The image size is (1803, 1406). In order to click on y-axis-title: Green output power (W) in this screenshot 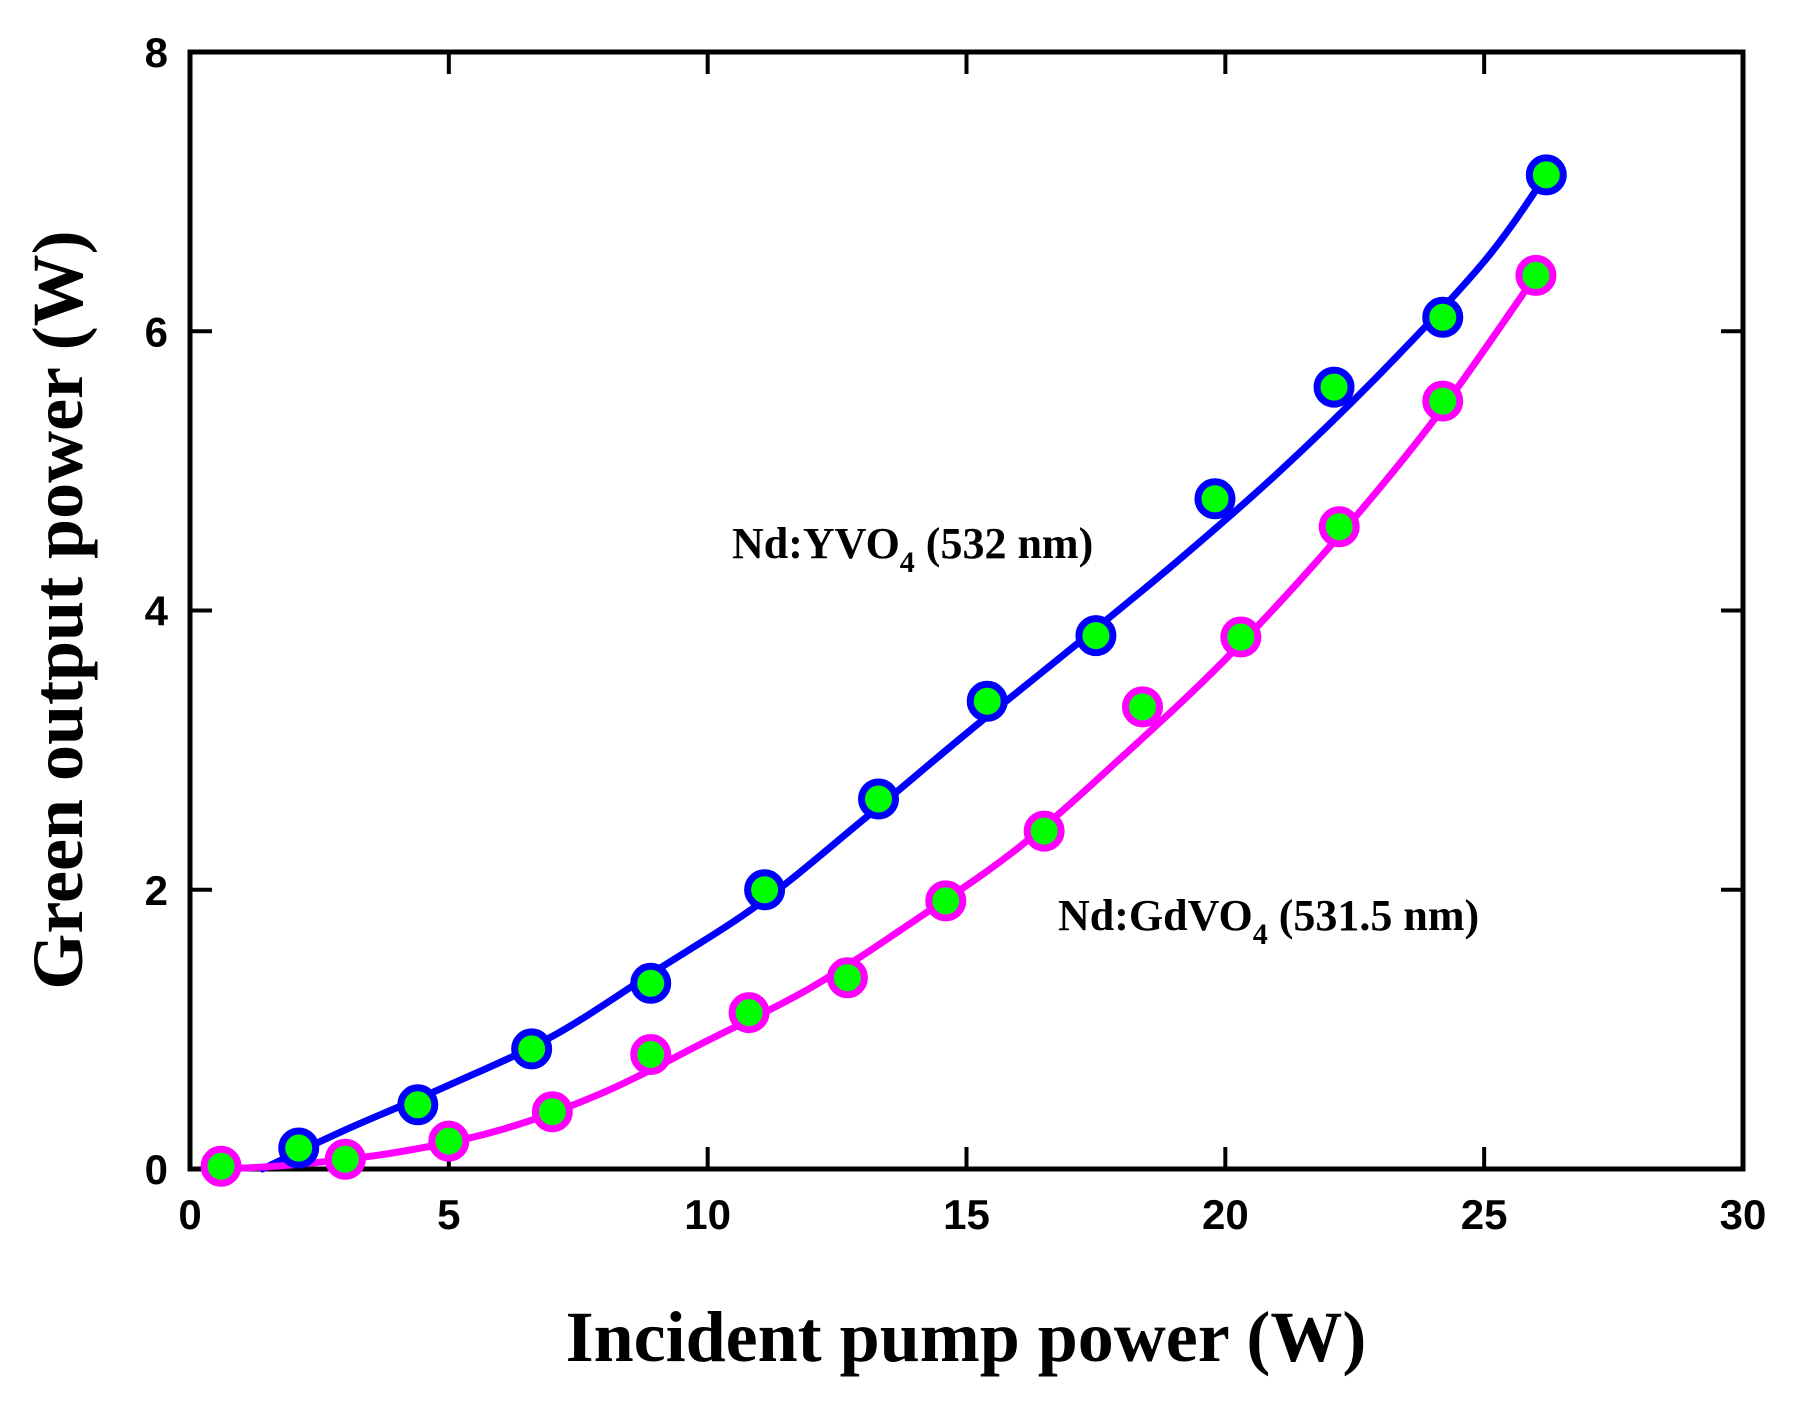, I will do `click(58, 609)`.